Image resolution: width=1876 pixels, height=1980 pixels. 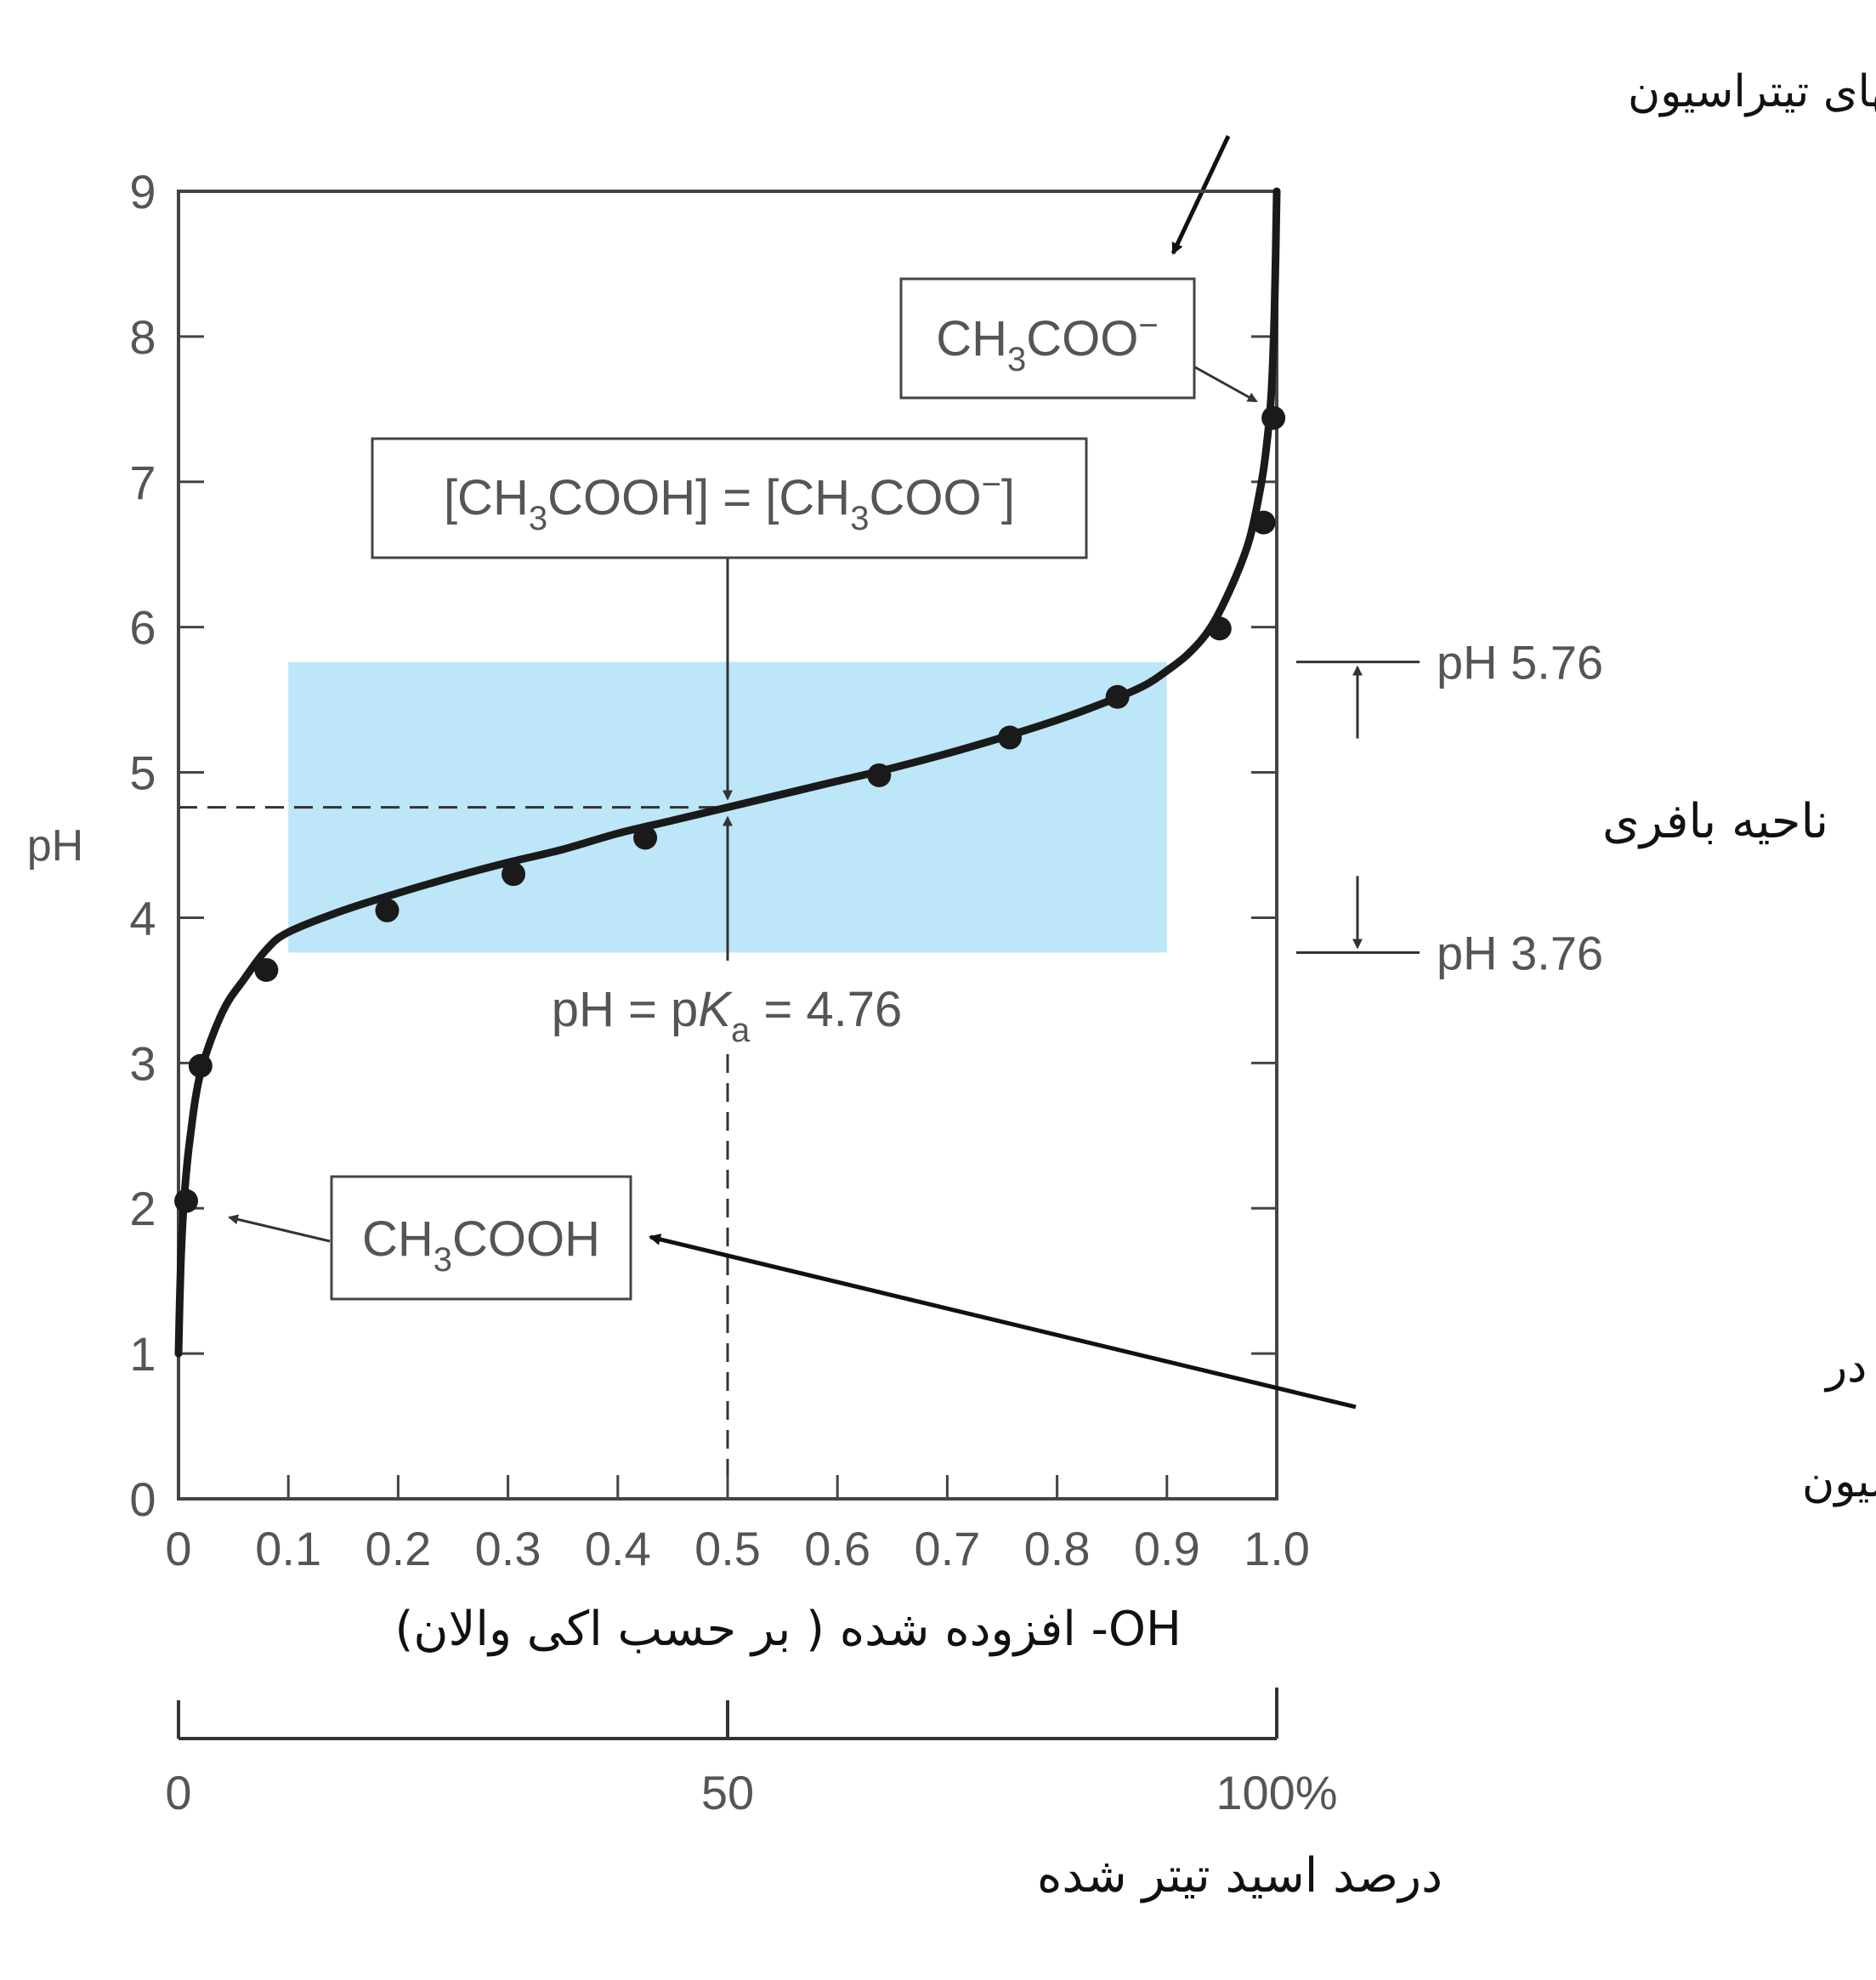 What do you see at coordinates (788, 1629) in the screenshot?
I see `x-axis-label: OH- افزوده شده ( بر حسب اکی والان)` at bounding box center [788, 1629].